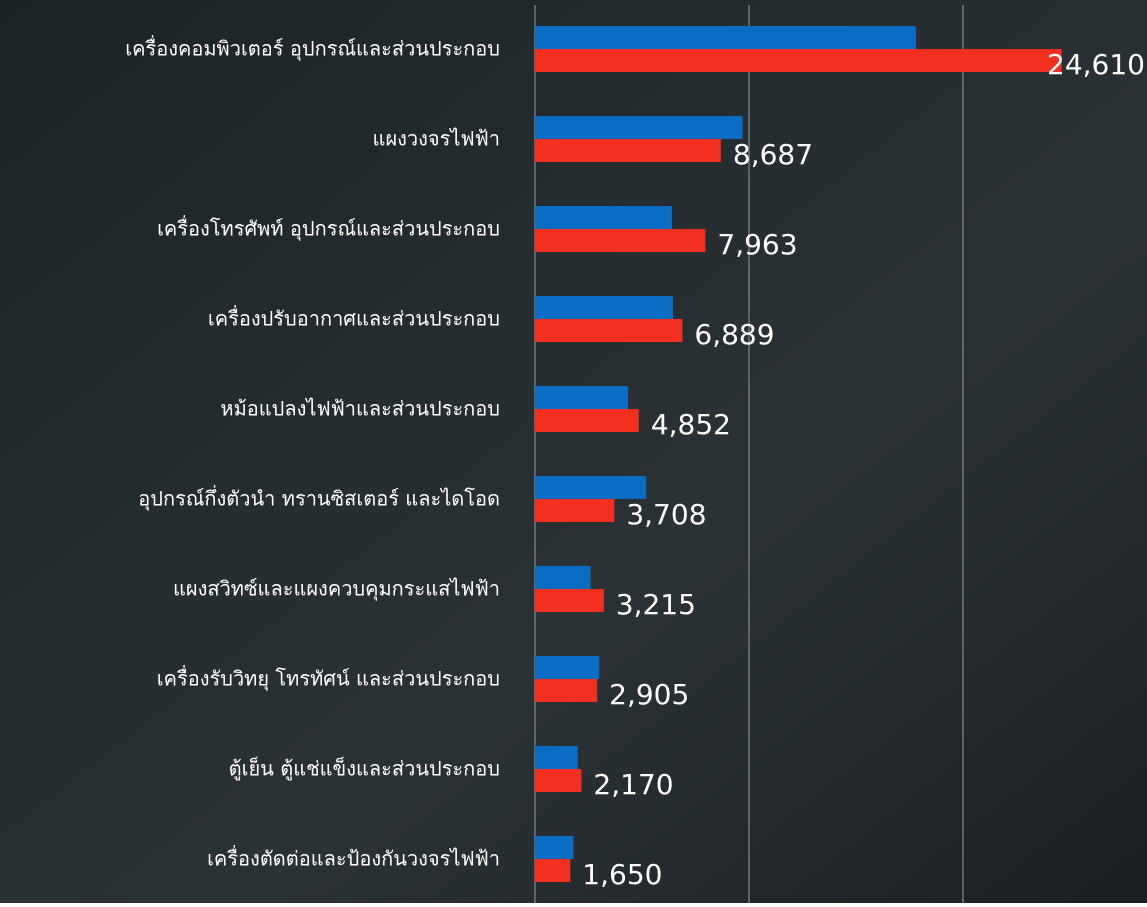  Describe the element at coordinates (691, 424) in the screenshot. I see `value-label: 4,852` at that location.